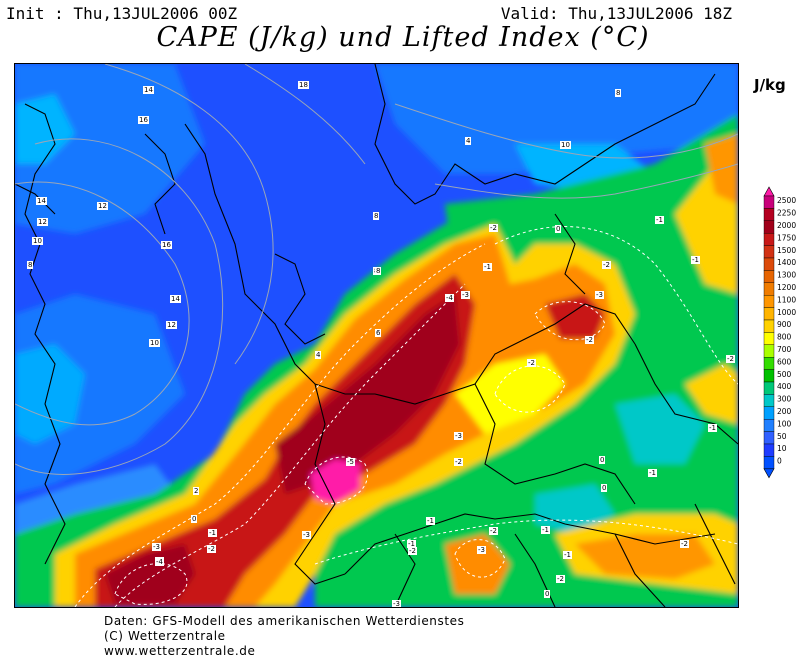  What do you see at coordinates (769, 191) in the screenshot?
I see `legend-arrow-top` at bounding box center [769, 191].